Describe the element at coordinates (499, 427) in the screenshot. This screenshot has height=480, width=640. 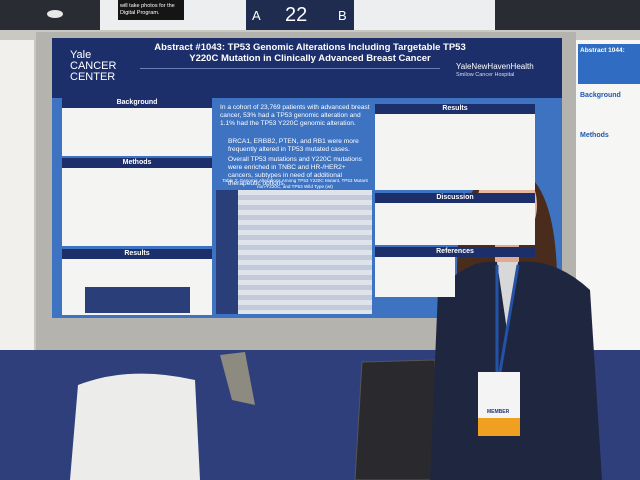
I see `badge-stripe` at that location.